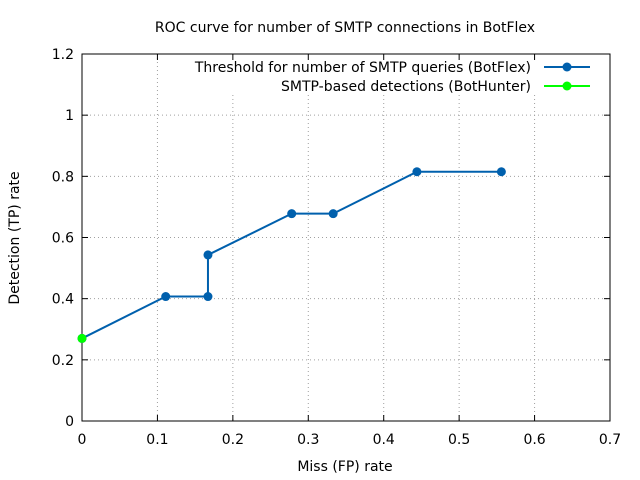  Describe the element at coordinates (459, 440) in the screenshot. I see `x-tick-label: 0.5` at that location.